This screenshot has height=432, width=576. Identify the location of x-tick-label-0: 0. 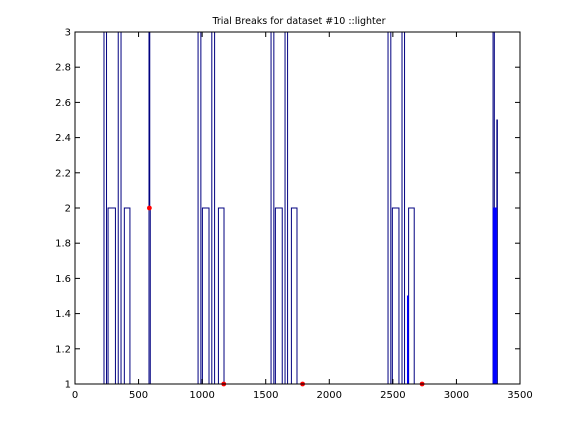
(75, 395).